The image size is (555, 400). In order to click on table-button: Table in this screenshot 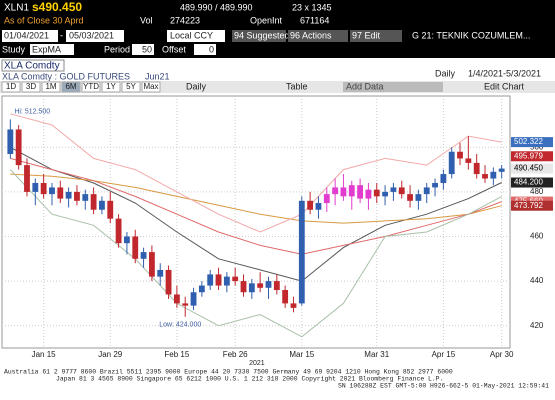, I will do `click(297, 86)`.